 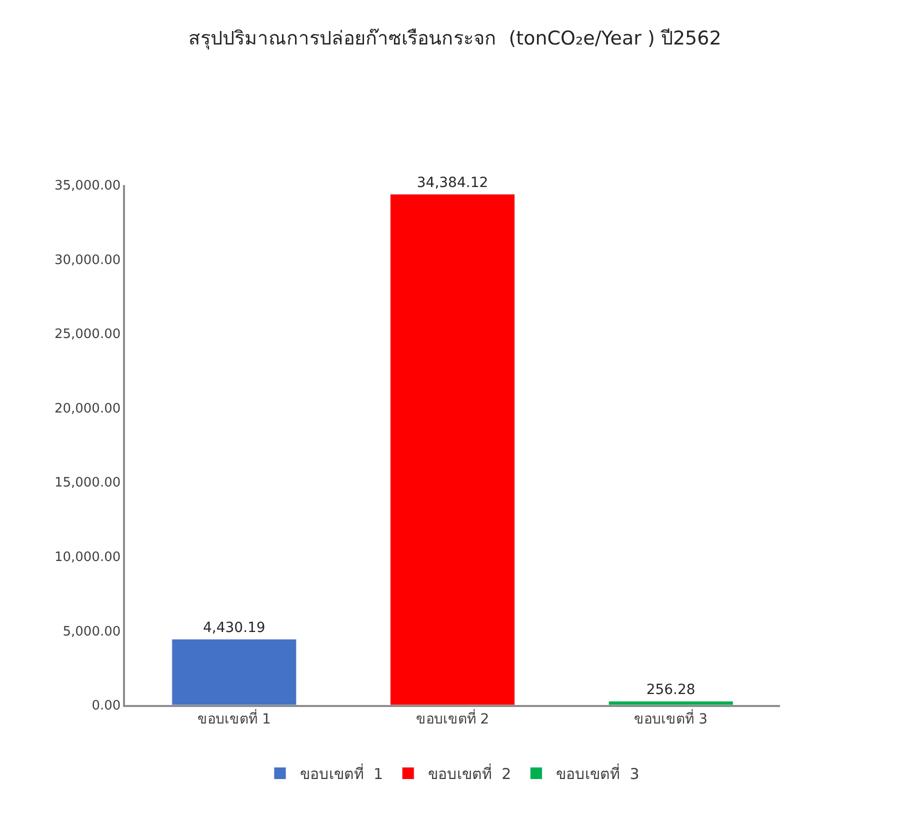 I want to click on chart-title: สรุปปริมาณการปล่อยก๊าซเรือนกระจก (tonCO₂e/Year ) ปี2562, so click(x=455, y=38).